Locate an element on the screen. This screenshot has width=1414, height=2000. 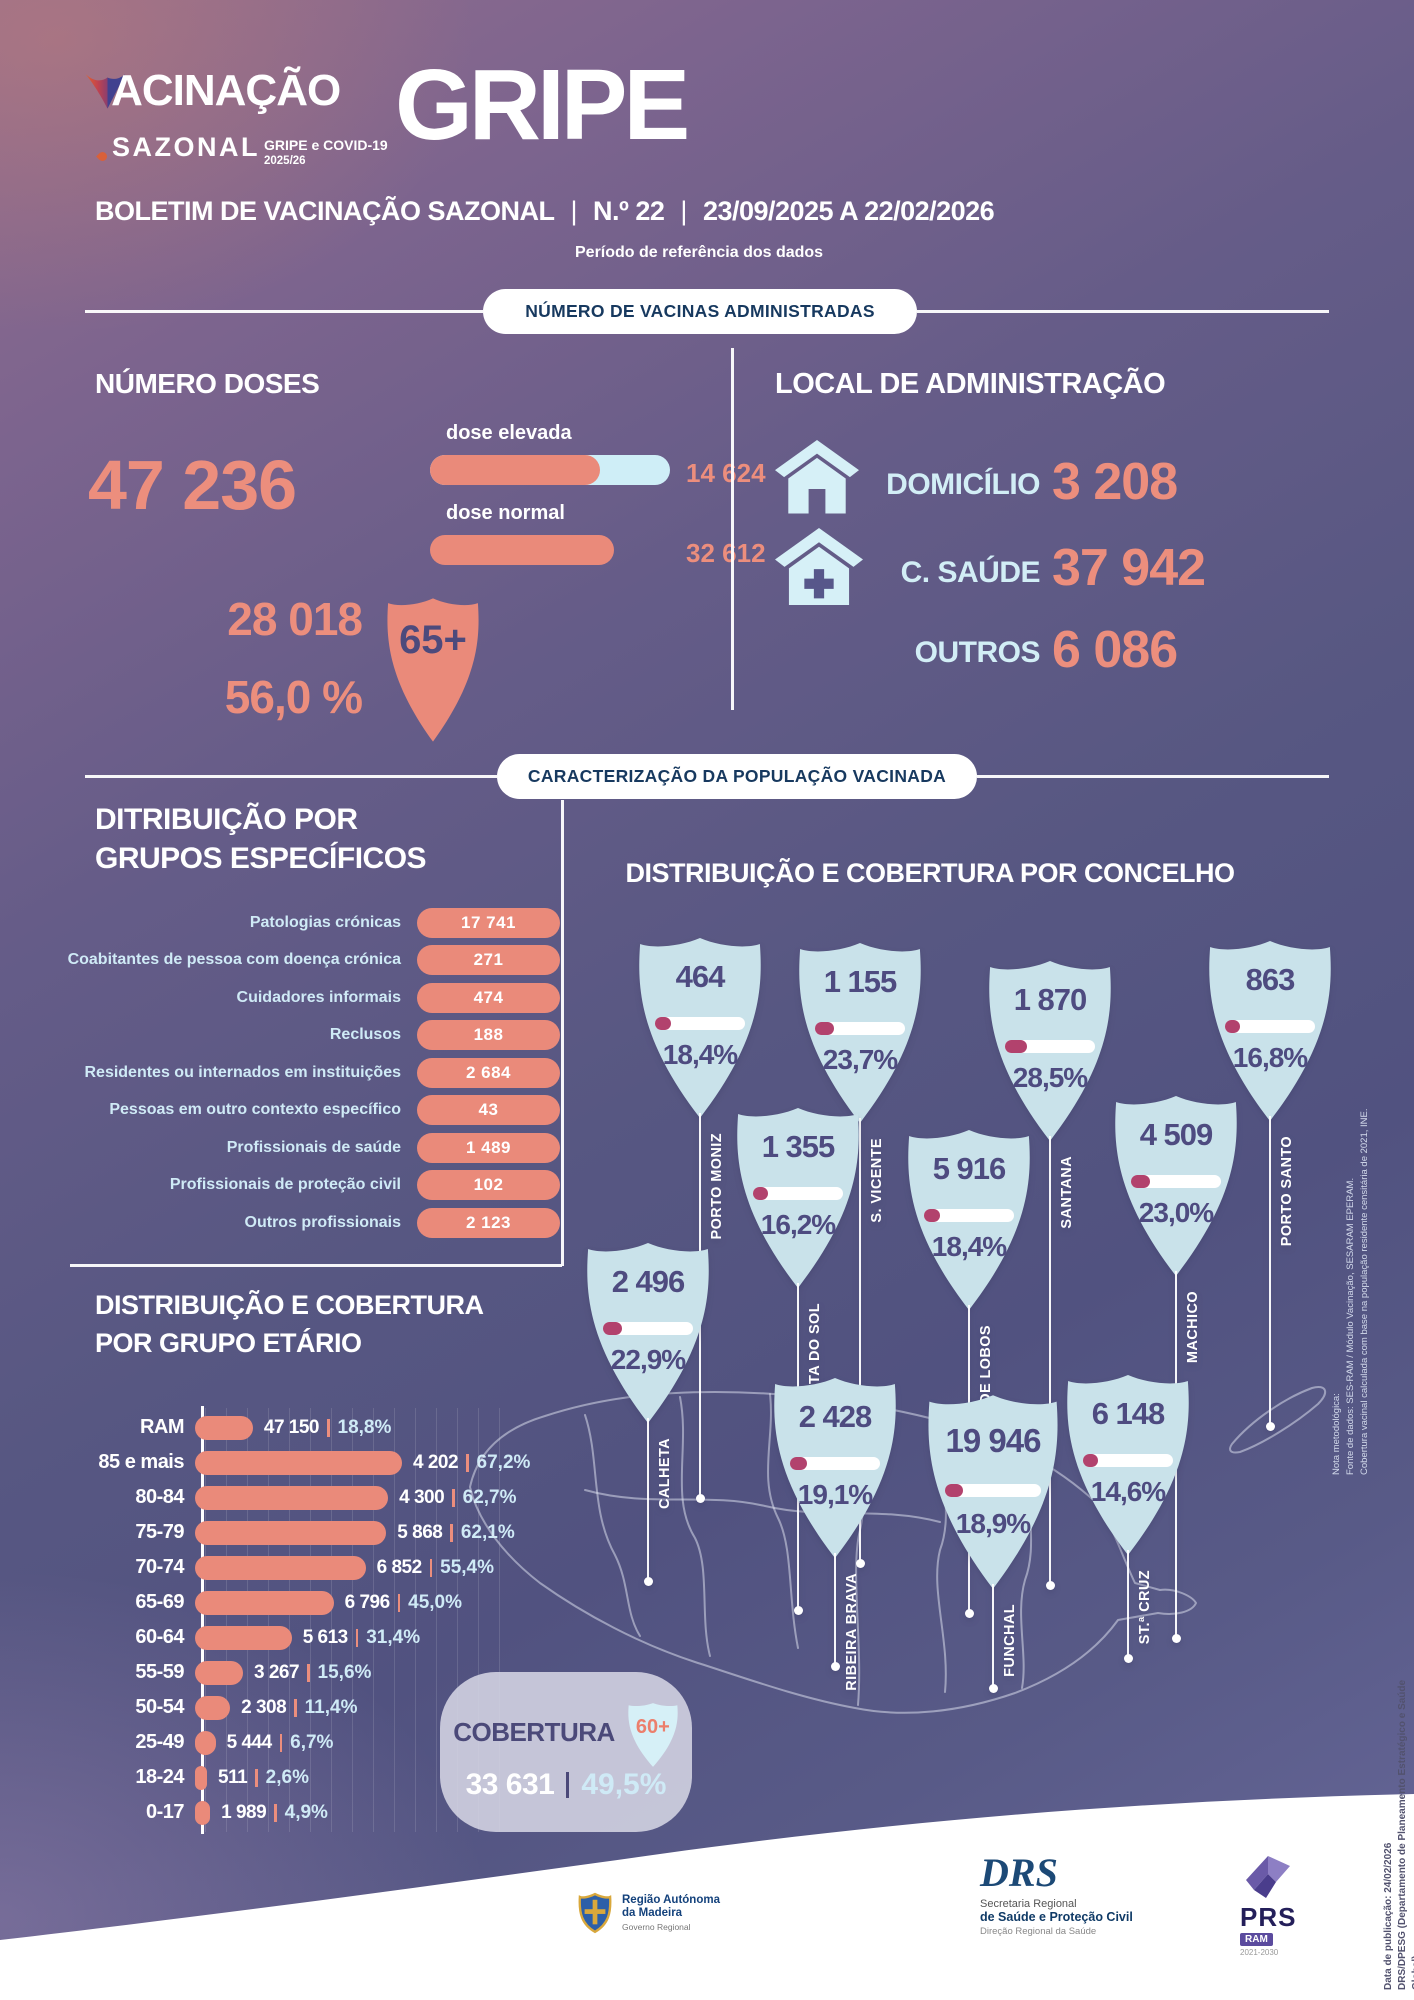
group-row: Profissionais de saúde 1 489 is located at coordinates (311, 1148).